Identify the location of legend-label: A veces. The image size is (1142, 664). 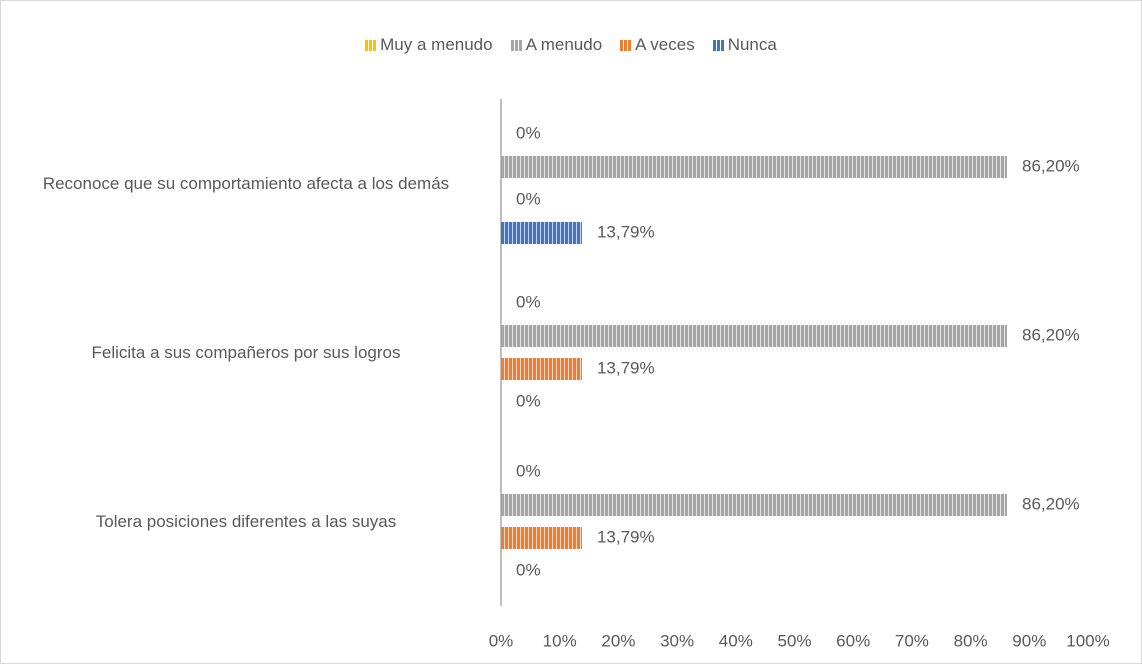
(665, 44).